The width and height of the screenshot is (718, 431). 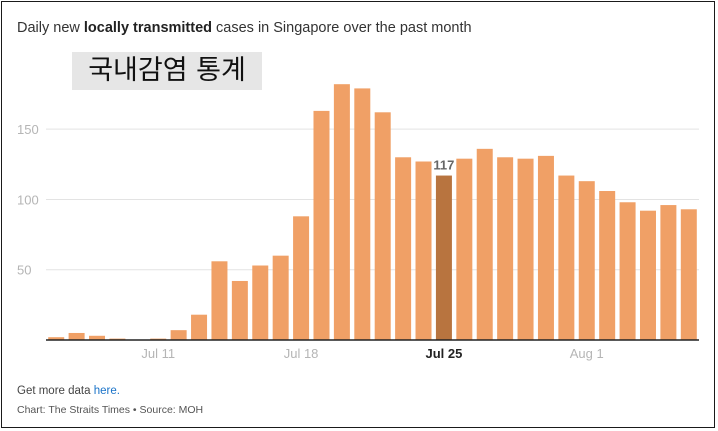 I want to click on y-tick-label: 150, so click(x=28, y=129).